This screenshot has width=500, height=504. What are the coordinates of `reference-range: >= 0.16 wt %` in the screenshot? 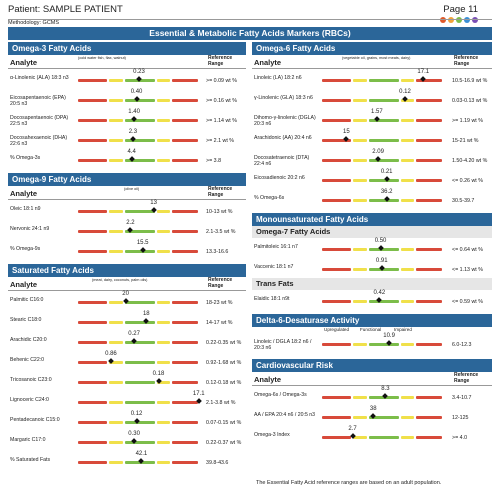 It's located at (221, 101).